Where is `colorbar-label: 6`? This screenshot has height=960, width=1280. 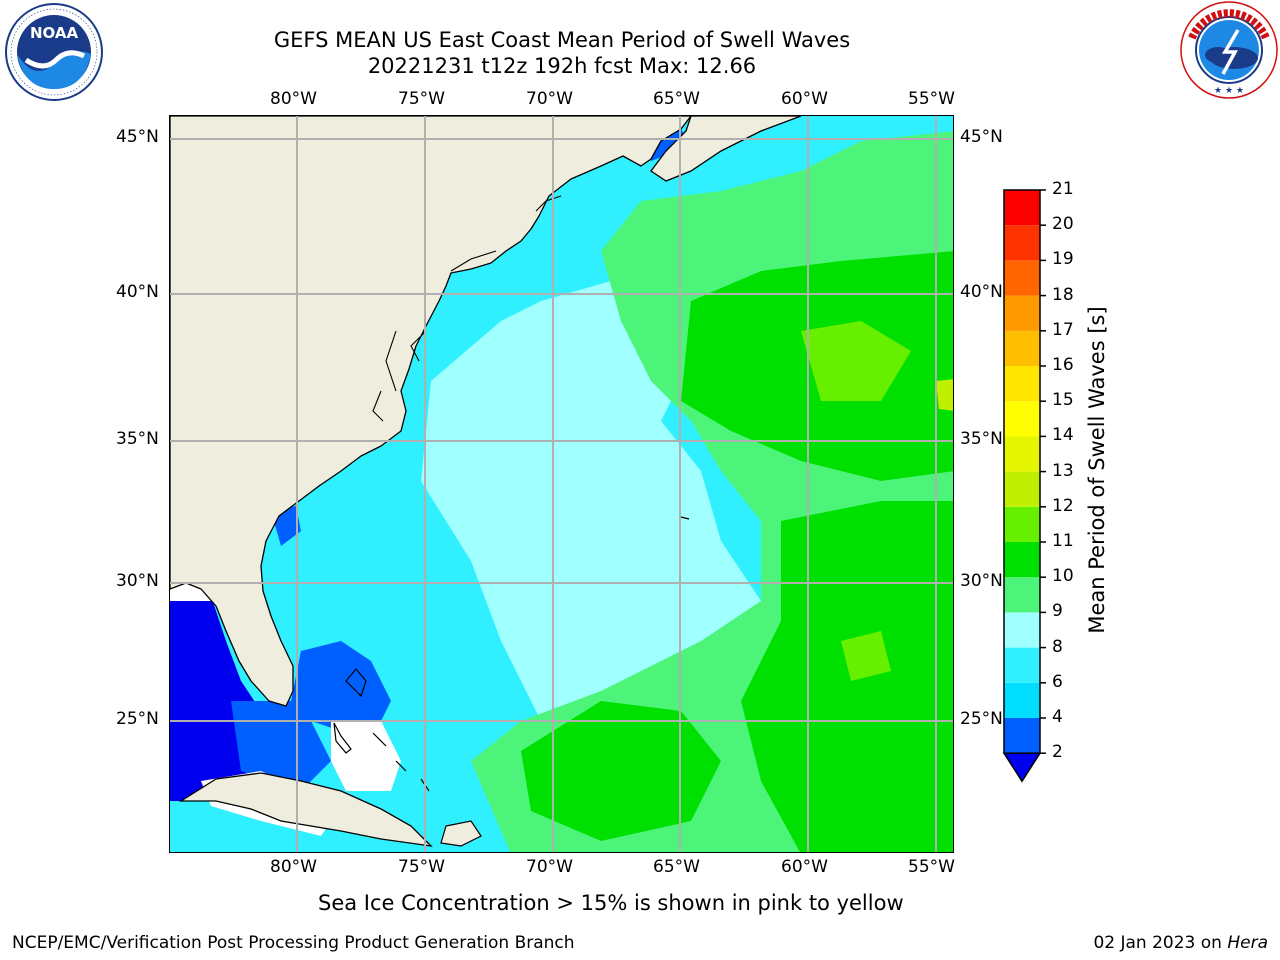
colorbar-label: 6 is located at coordinates (1057, 681).